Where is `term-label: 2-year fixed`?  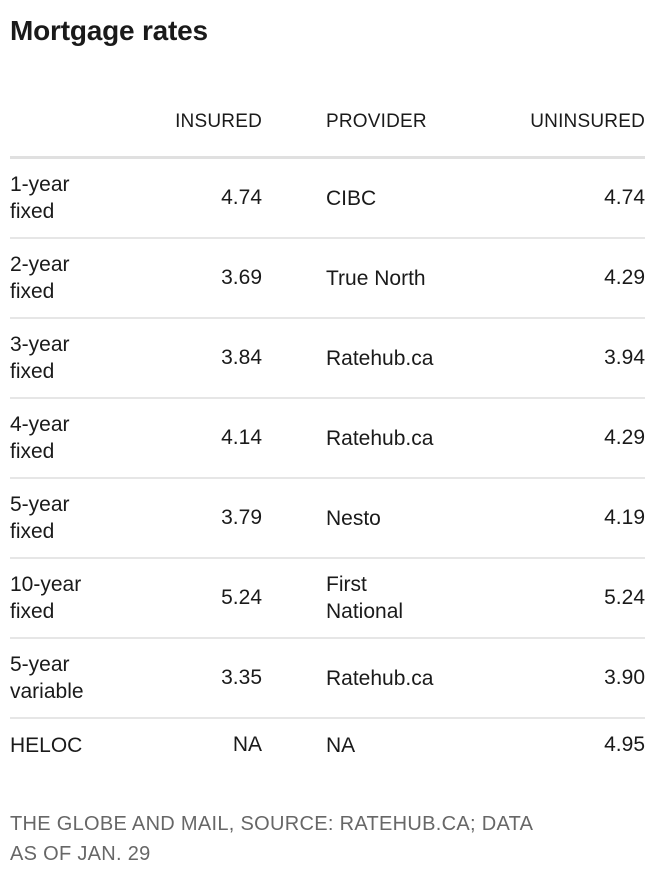
term-label: 2-year fixed is located at coordinates (40, 278).